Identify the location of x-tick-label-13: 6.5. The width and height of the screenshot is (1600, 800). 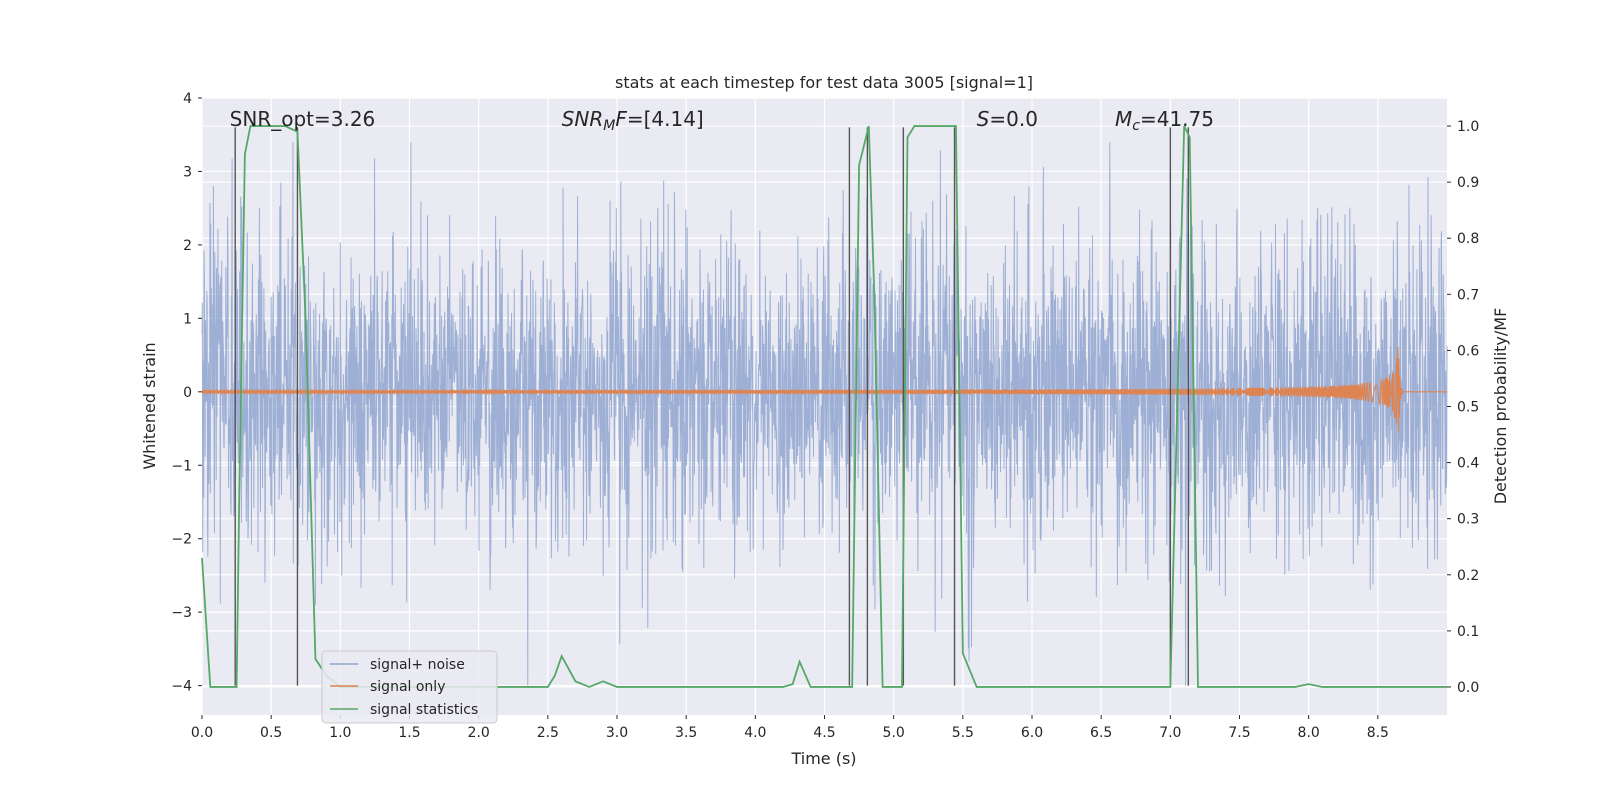
(1101, 733).